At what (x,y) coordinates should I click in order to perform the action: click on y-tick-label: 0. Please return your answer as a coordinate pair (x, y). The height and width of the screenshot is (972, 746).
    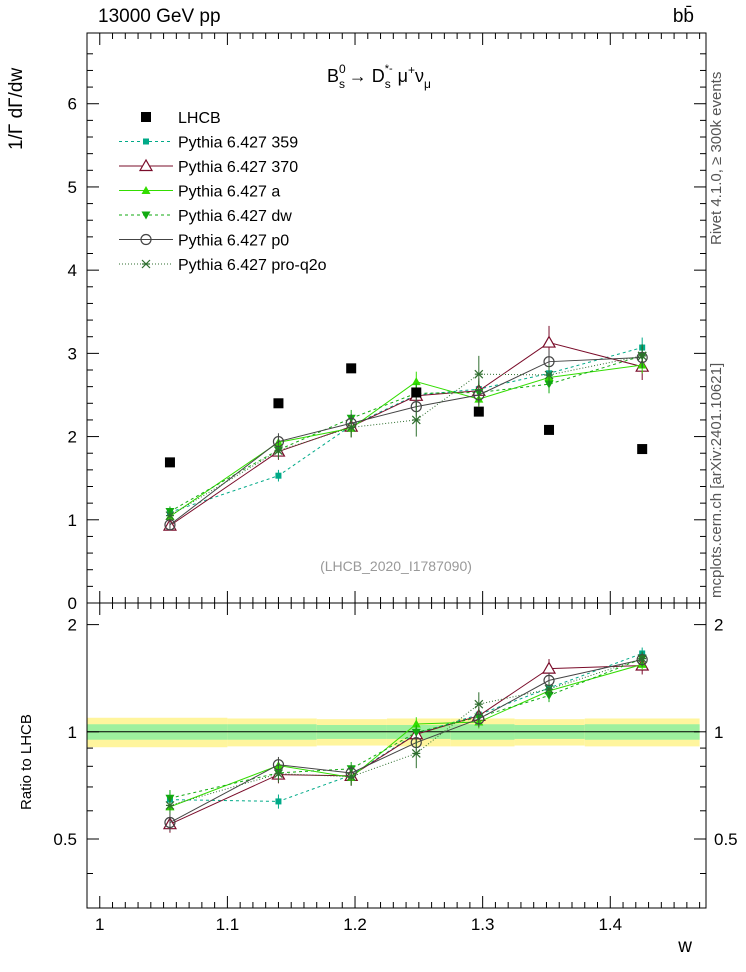
    Looking at the image, I should click on (72, 603).